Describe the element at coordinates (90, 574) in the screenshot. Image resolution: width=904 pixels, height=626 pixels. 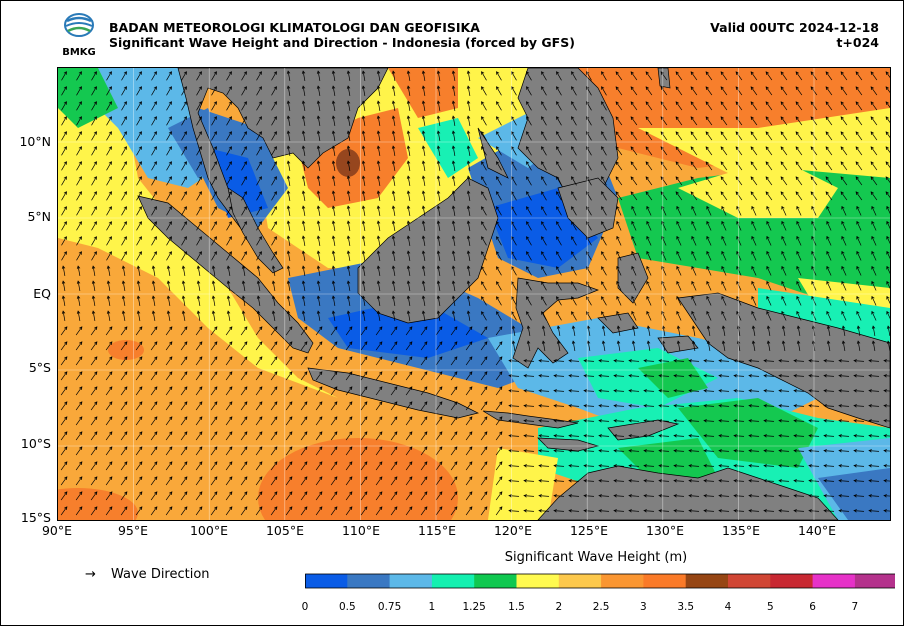
I see `wave-direction-arrow-icon: →` at that location.